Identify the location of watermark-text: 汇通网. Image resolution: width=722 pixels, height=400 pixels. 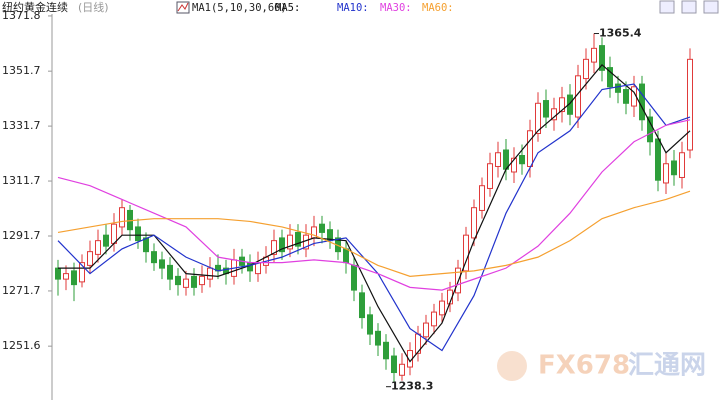
(667, 366).